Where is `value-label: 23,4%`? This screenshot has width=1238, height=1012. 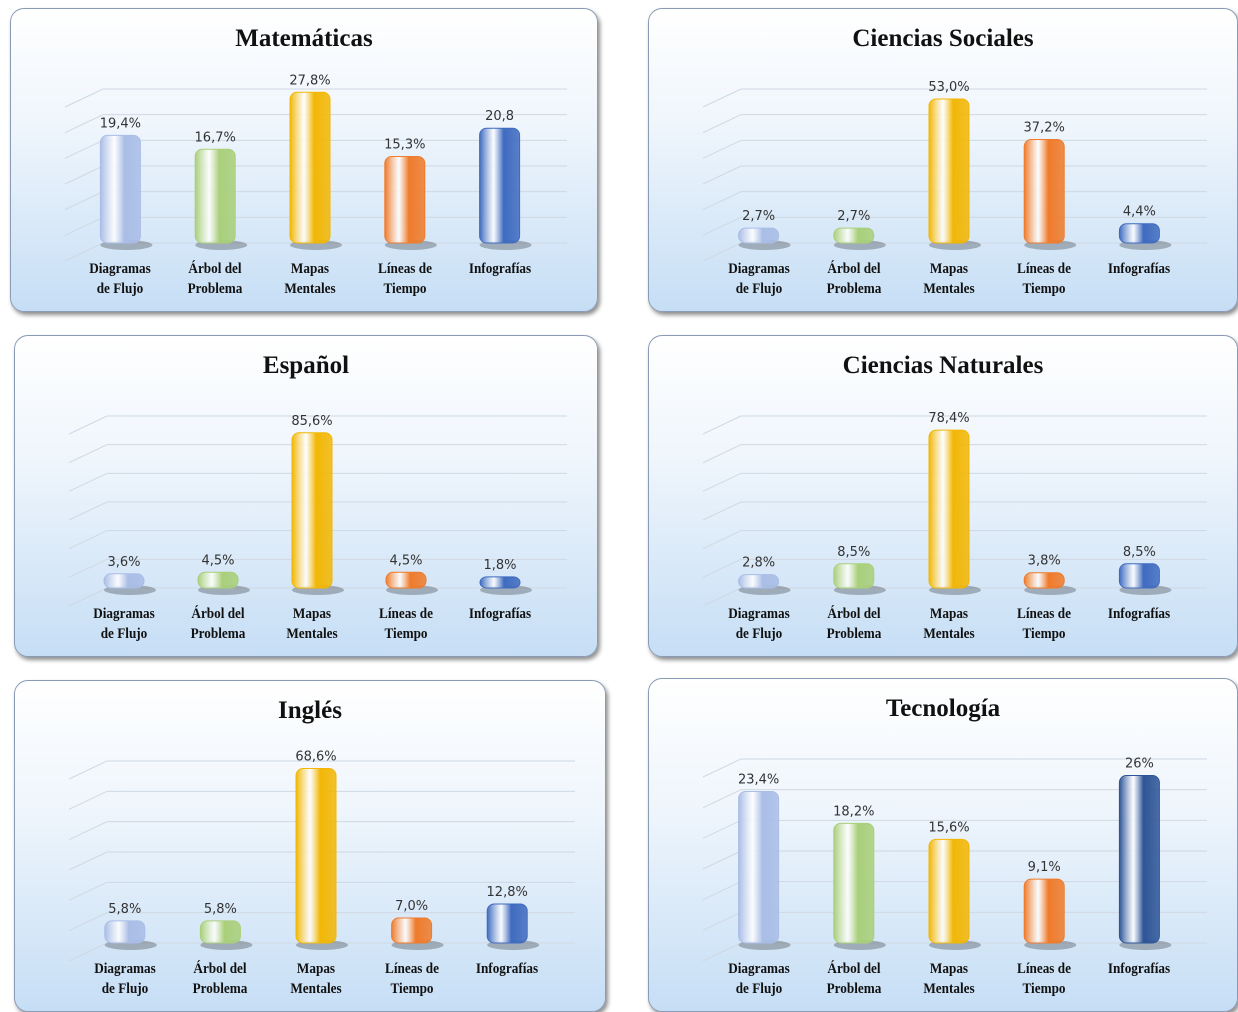
value-label: 23,4% is located at coordinates (758, 779).